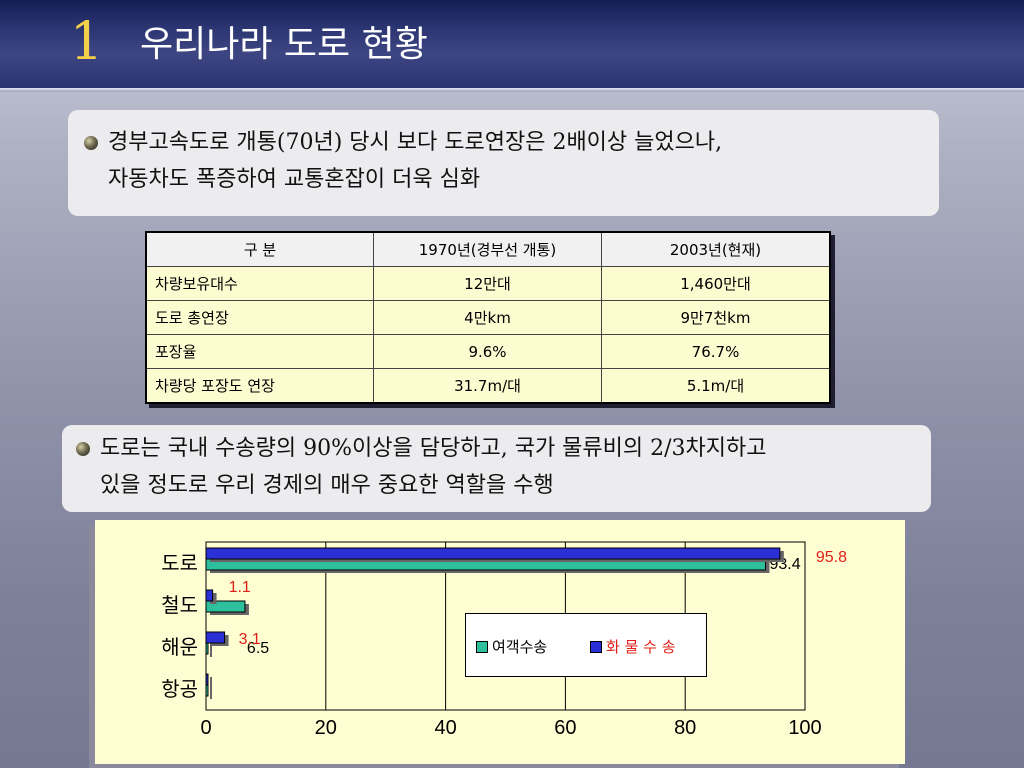 This screenshot has height=768, width=1024. Describe the element at coordinates (327, 485) in the screenshot. I see `point2-line2: 있을 정도로 우리 경제의 매우 중요한 역할을 수행` at that location.